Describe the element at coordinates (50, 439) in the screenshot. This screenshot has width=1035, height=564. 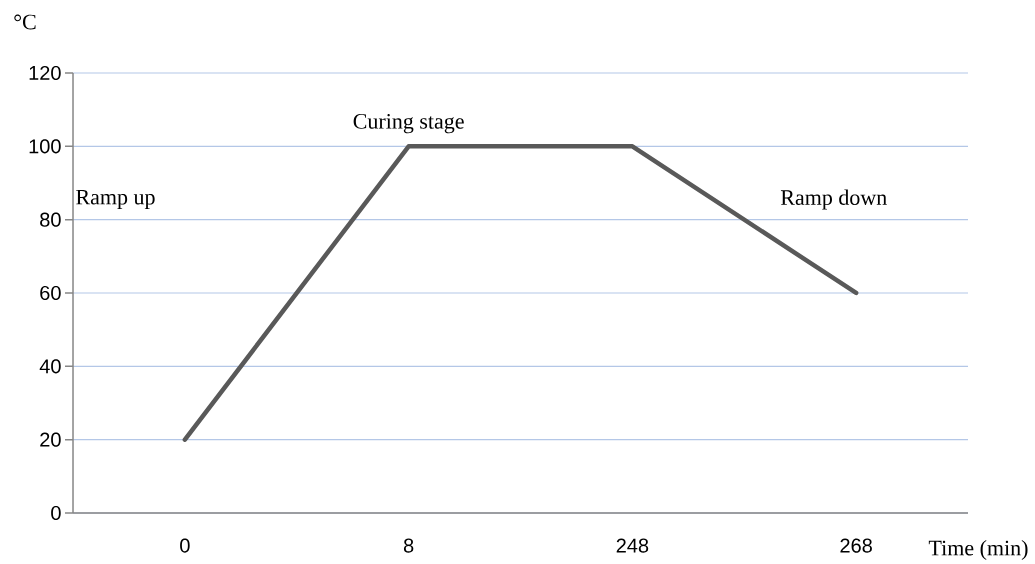
I see `y-tick-label: 20` at that location.